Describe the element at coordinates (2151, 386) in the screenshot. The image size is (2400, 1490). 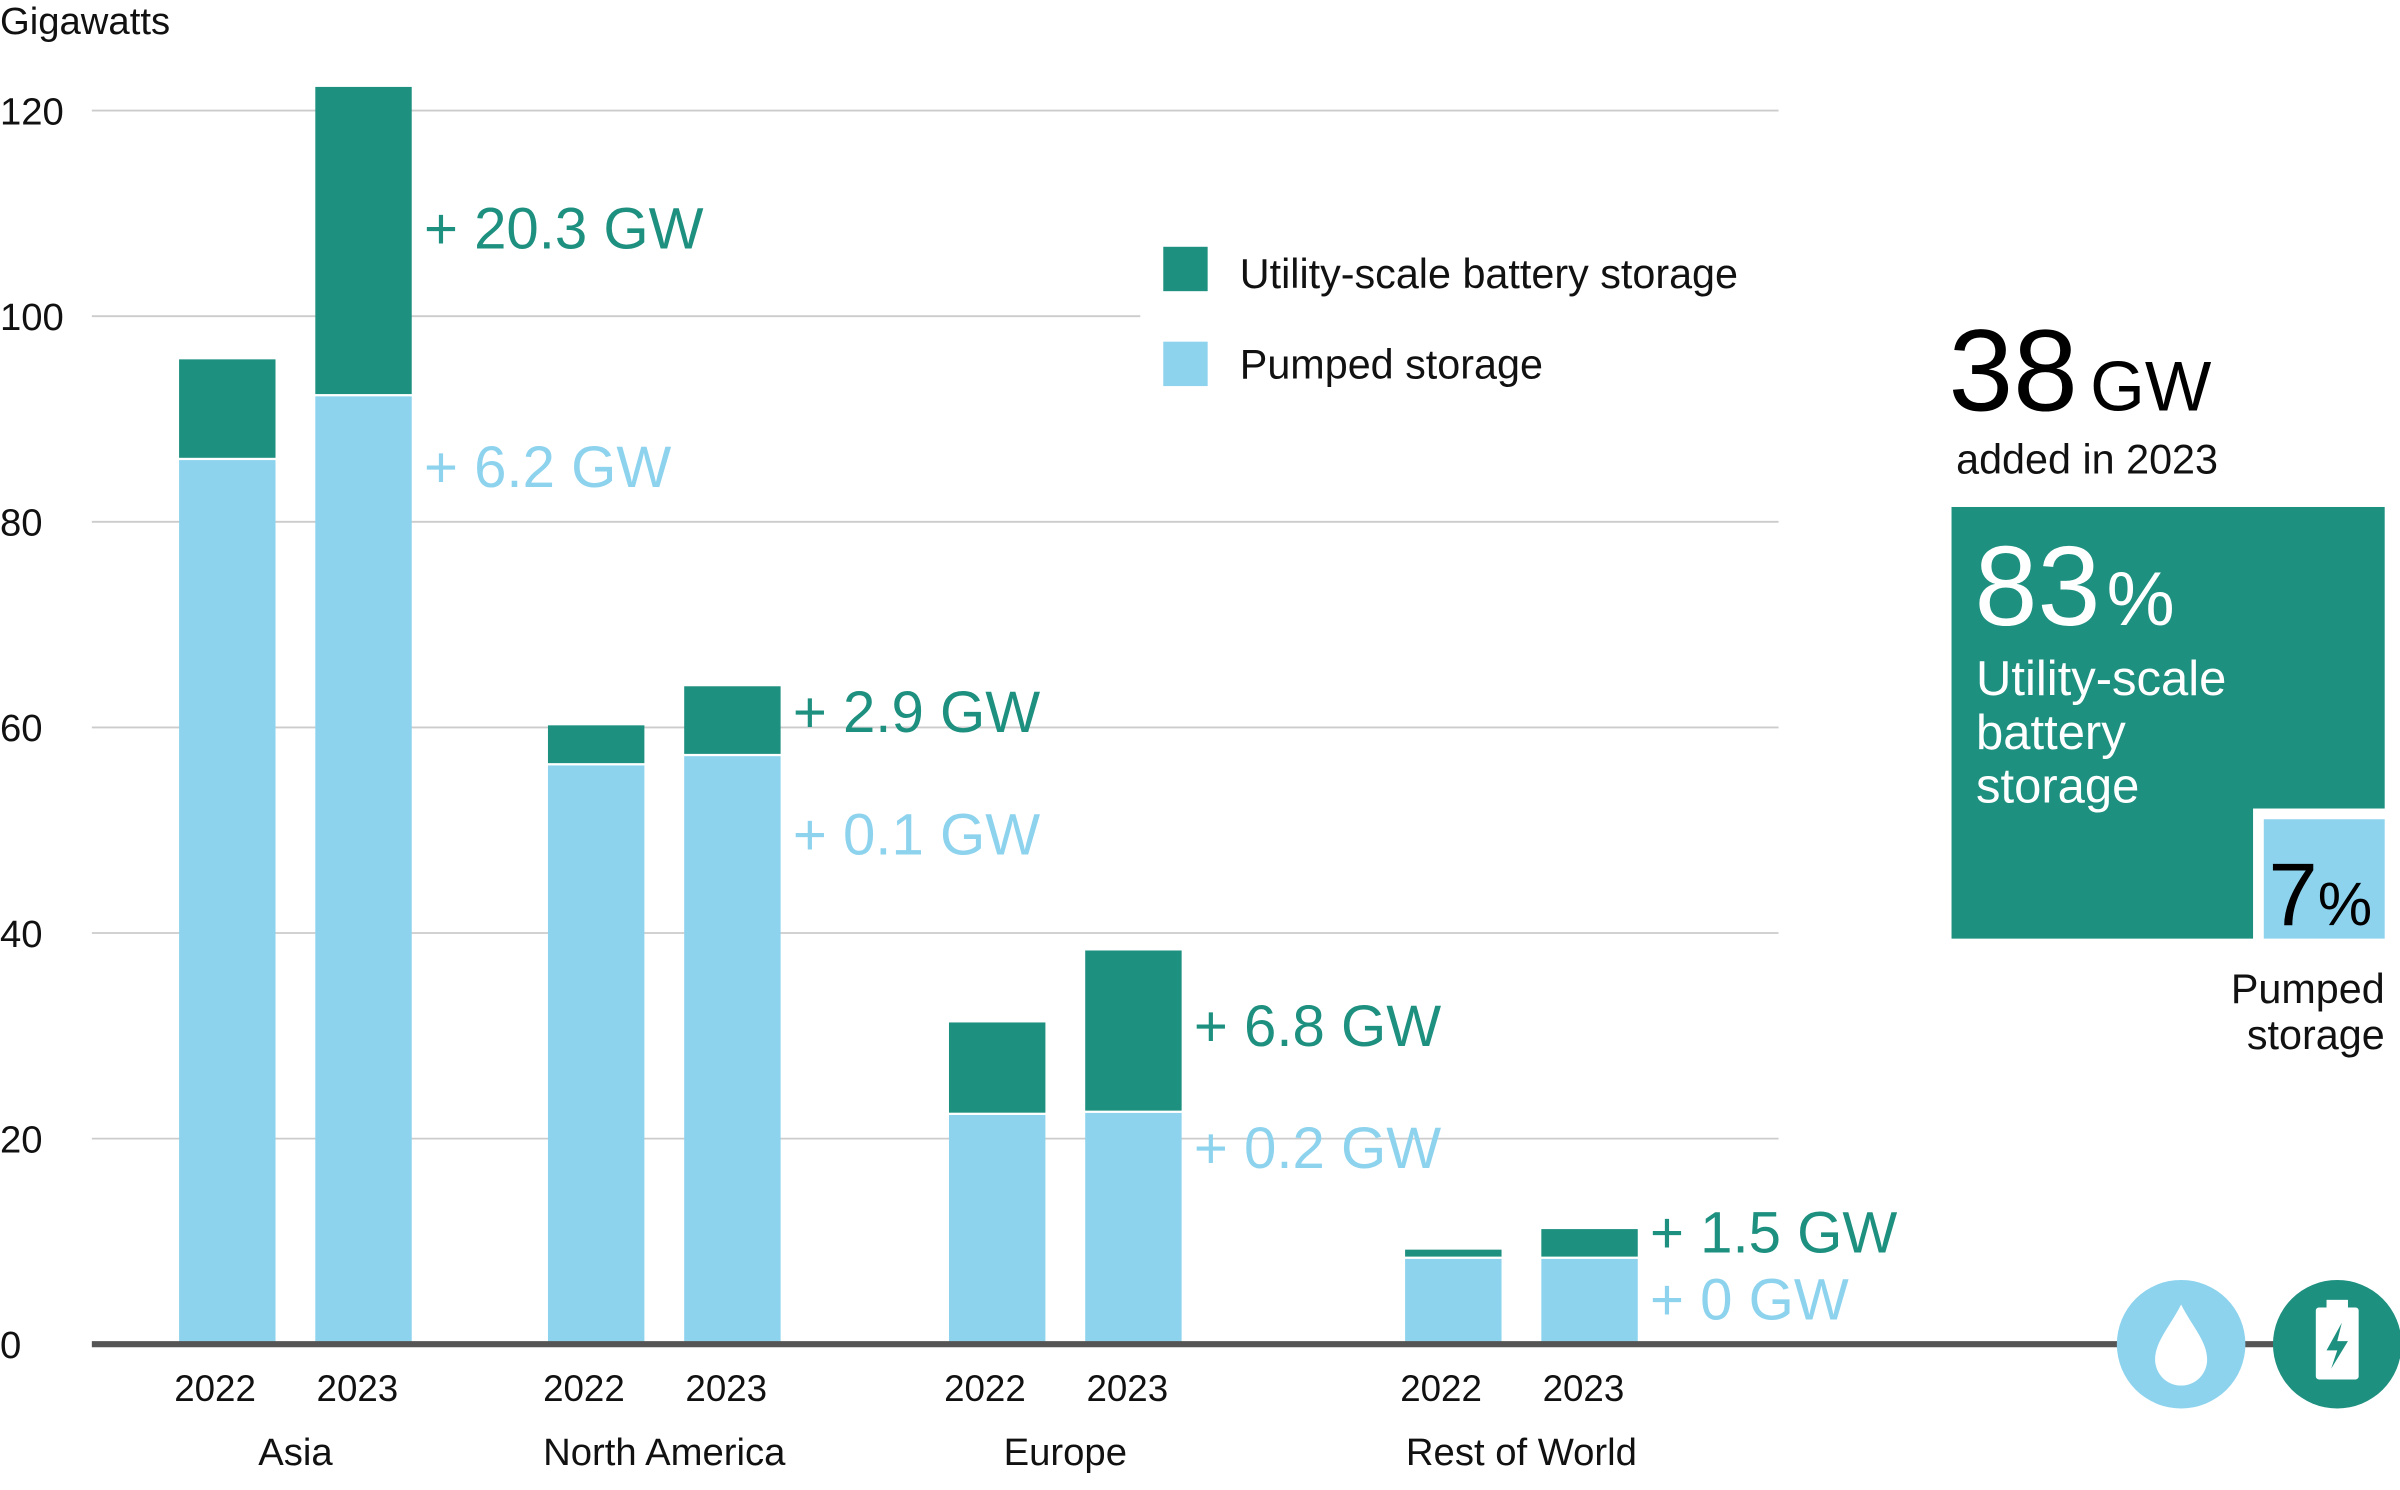
I see `total-unit: GW` at that location.